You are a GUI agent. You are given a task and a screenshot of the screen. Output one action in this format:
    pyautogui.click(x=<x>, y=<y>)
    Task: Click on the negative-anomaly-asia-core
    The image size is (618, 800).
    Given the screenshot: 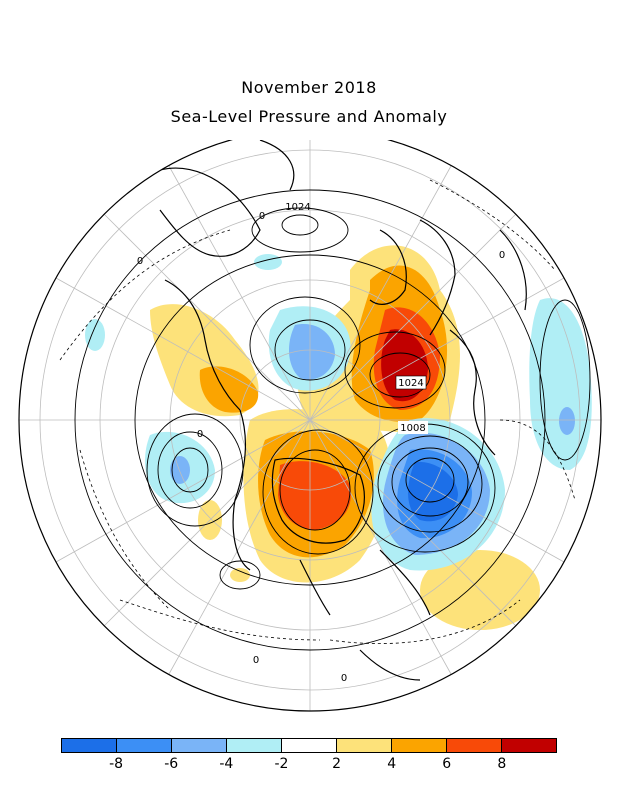 What is the action you would take?
    pyautogui.click(x=567, y=421)
    